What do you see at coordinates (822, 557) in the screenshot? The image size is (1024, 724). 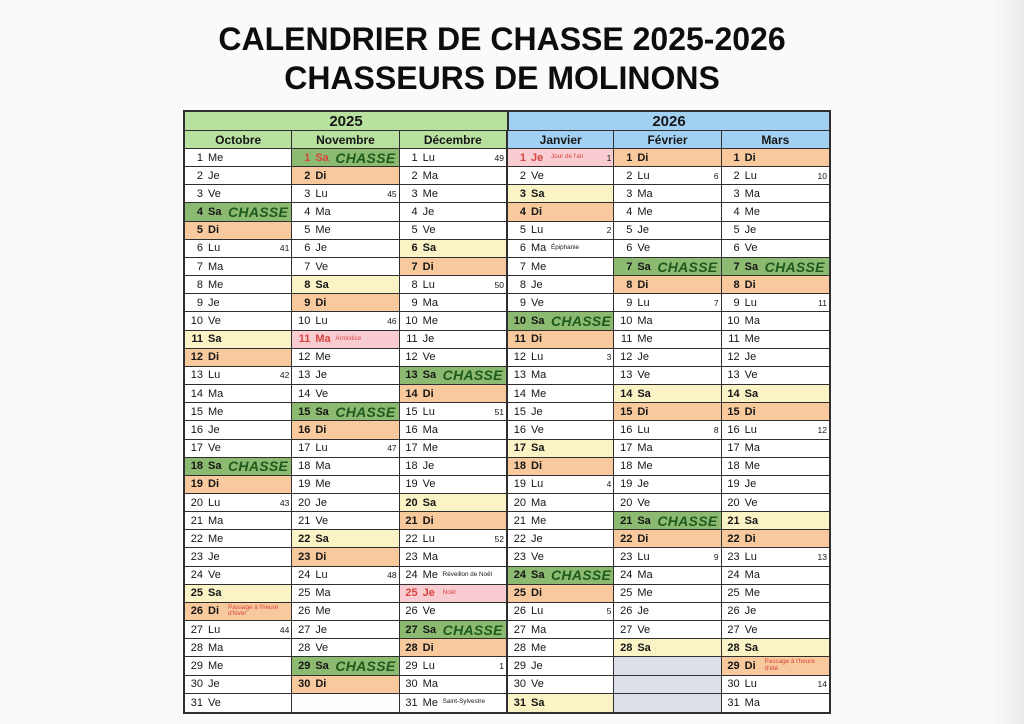 I see `week-number: 13` at bounding box center [822, 557].